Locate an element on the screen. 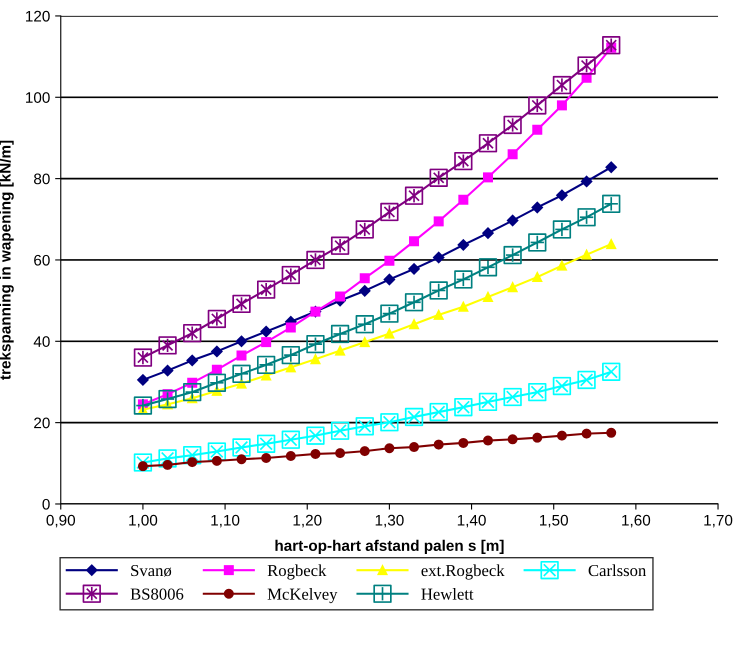 This screenshot has height=664, width=741. legend-label: McKelvey is located at coordinates (303, 596).